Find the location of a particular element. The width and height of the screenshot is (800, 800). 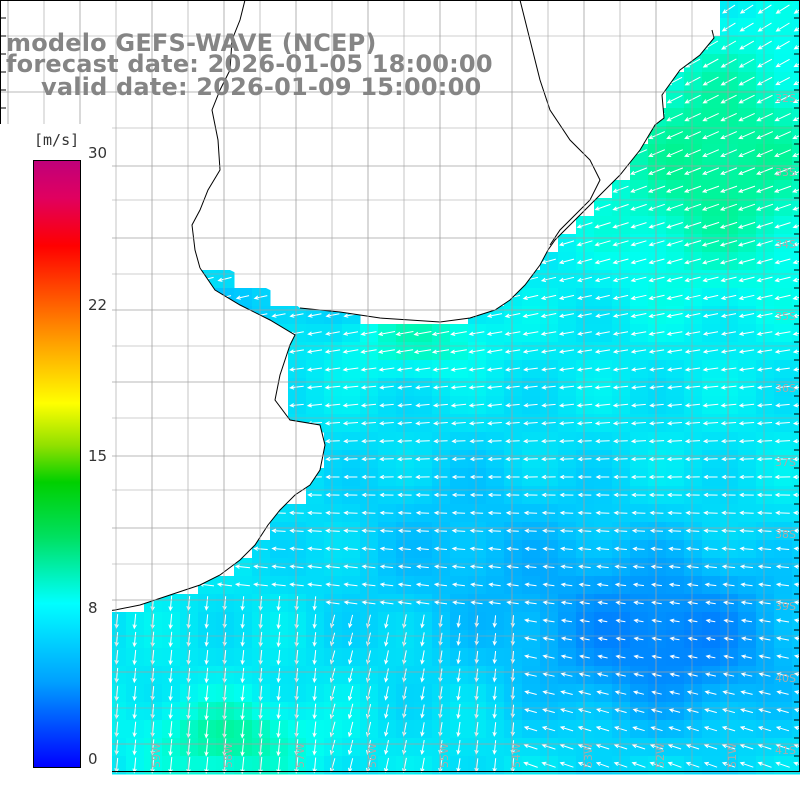

colorbar-unit: [m/s] is located at coordinates (57, 140).